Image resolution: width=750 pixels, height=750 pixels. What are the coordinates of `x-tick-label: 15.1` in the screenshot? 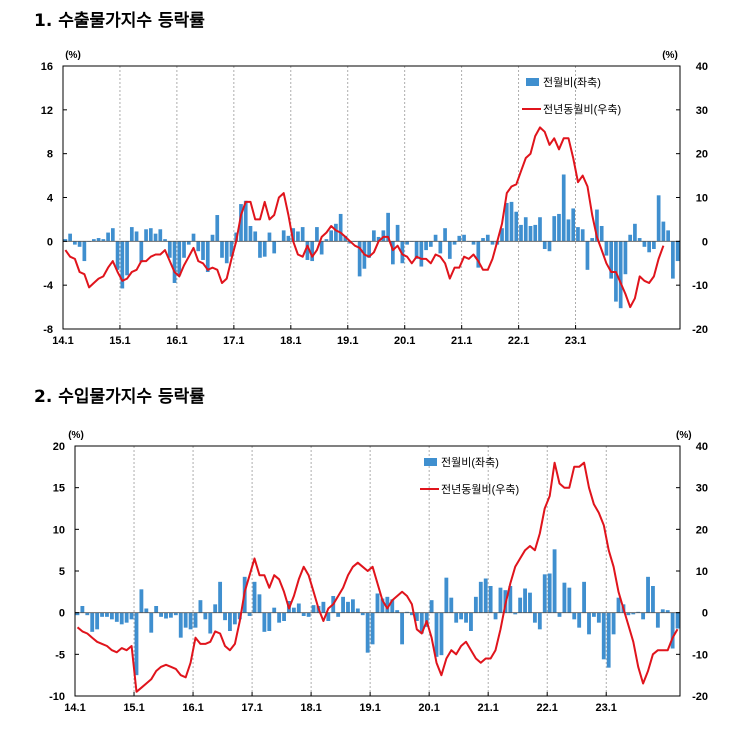 It's located at (119, 341).